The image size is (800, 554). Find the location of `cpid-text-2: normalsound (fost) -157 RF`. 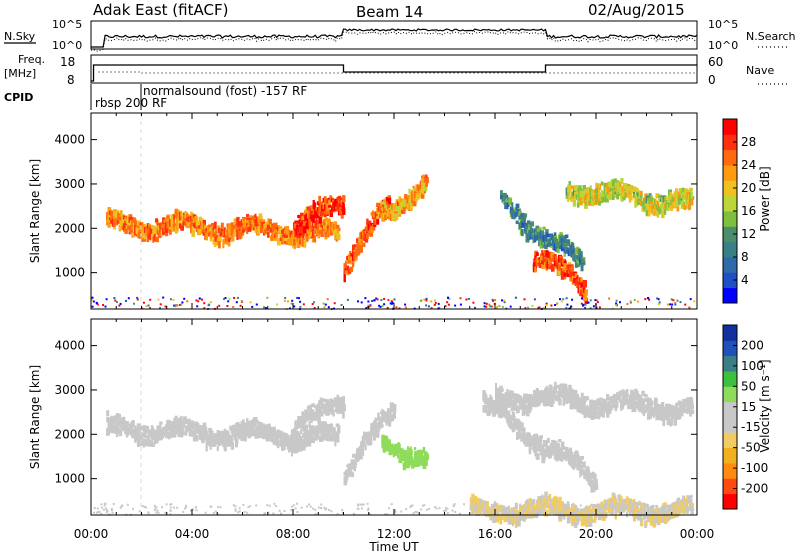

cpid-text-2: normalsound (fost) -157 RF is located at coordinates (225, 91).